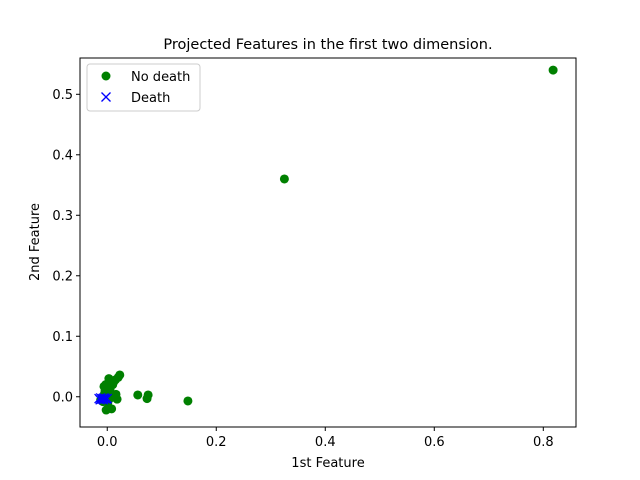 This screenshot has width=640, height=480. What do you see at coordinates (150, 98) in the screenshot?
I see `legend-label-death: Death` at bounding box center [150, 98].